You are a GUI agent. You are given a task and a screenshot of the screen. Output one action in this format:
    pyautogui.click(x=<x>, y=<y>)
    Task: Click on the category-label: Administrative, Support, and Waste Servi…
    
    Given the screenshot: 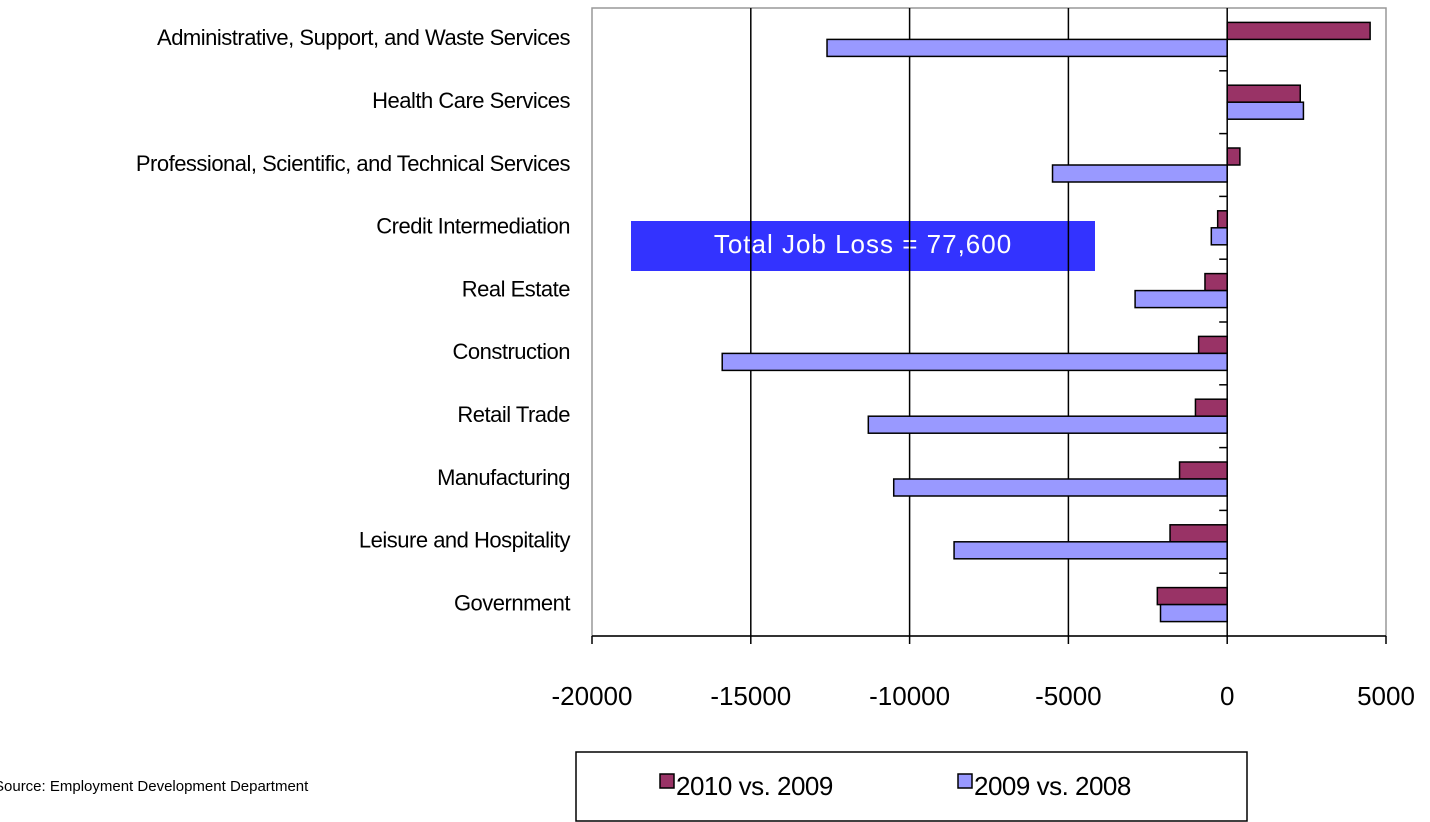 What is the action you would take?
    pyautogui.click(x=363, y=37)
    